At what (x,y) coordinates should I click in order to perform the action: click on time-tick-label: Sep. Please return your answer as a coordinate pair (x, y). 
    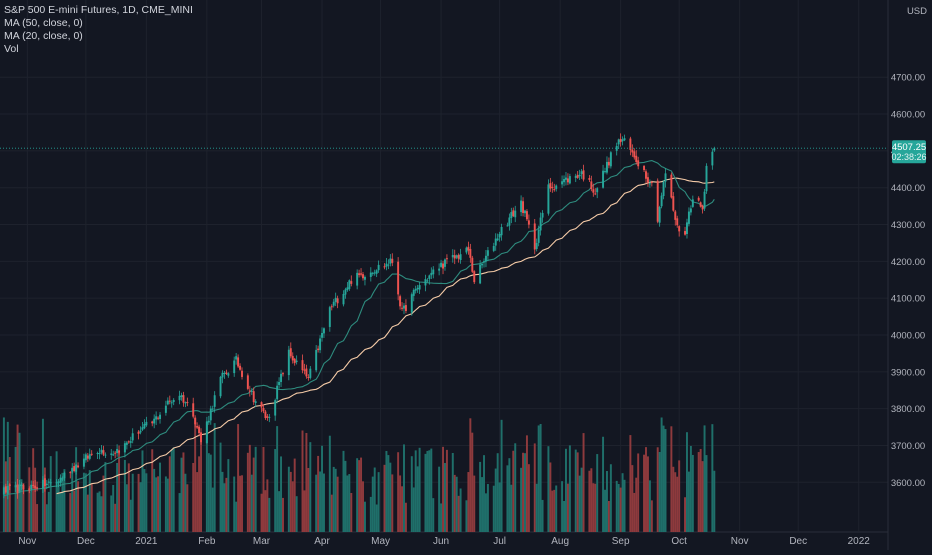
    Looking at the image, I should click on (621, 541).